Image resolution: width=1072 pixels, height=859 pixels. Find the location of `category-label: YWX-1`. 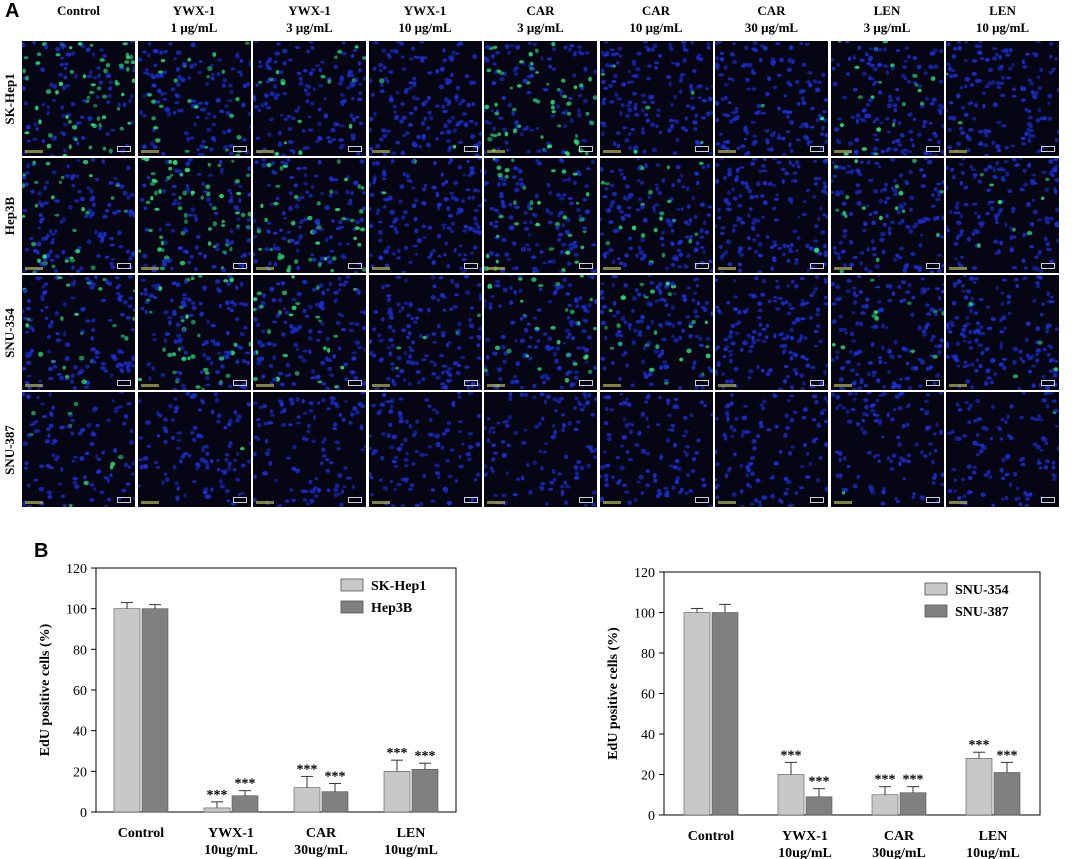

category-label: YWX-1 is located at coordinates (805, 836).